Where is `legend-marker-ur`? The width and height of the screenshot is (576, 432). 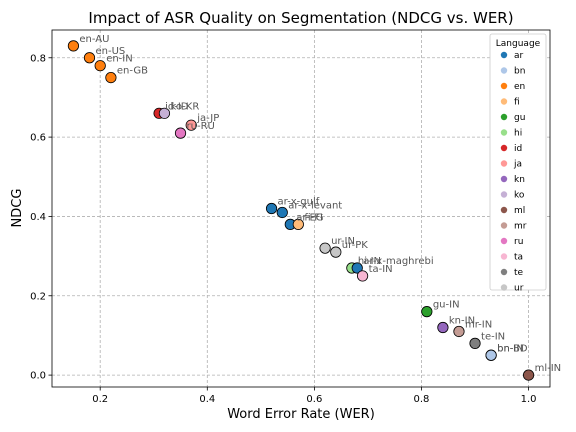 legend-marker-ur is located at coordinates (504, 287).